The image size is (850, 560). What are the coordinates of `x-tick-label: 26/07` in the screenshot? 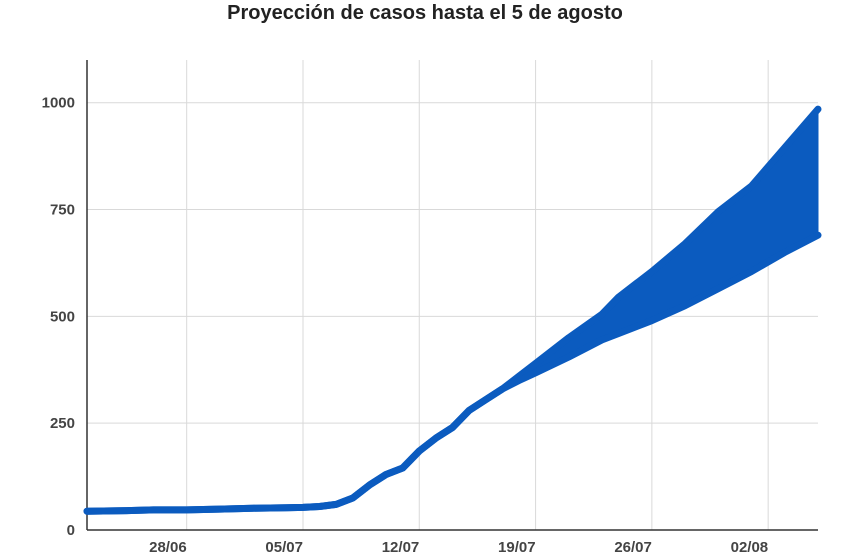 It's located at (633, 547).